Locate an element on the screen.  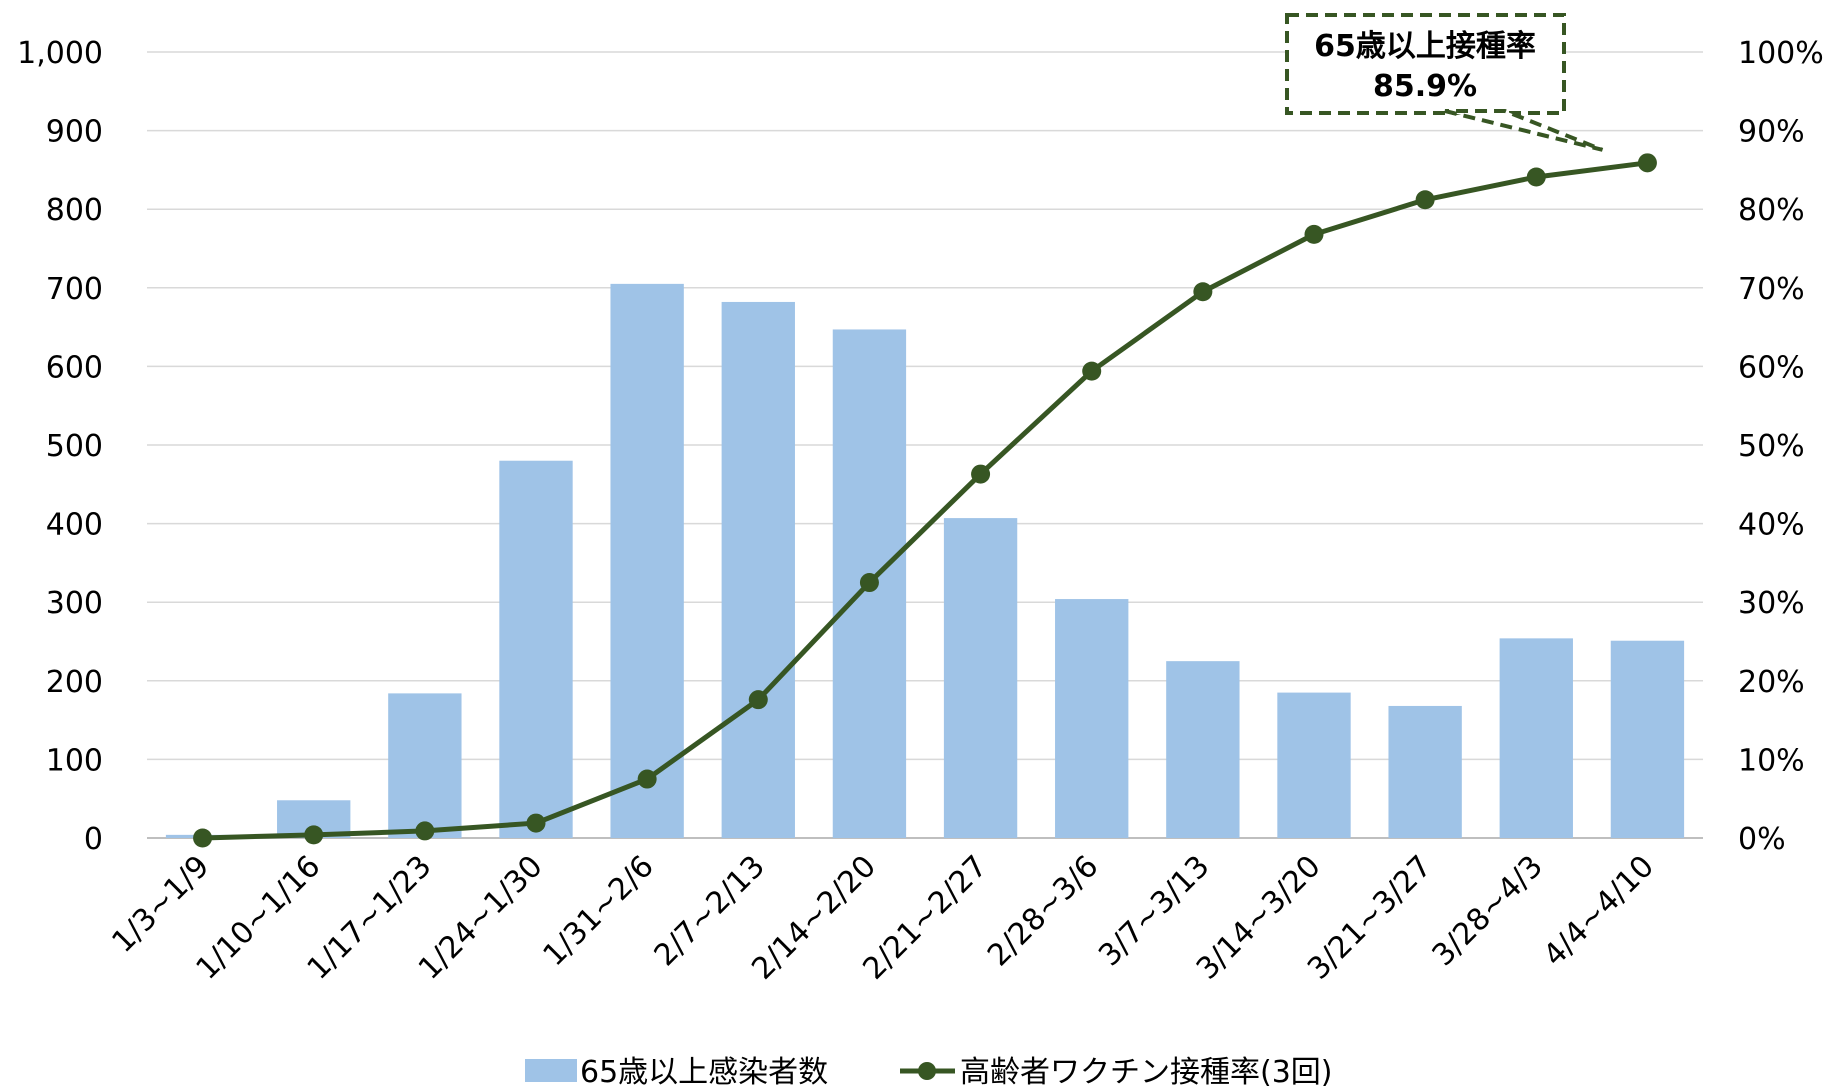
y-left-tick-label: 1,000 is located at coordinates (60, 53).